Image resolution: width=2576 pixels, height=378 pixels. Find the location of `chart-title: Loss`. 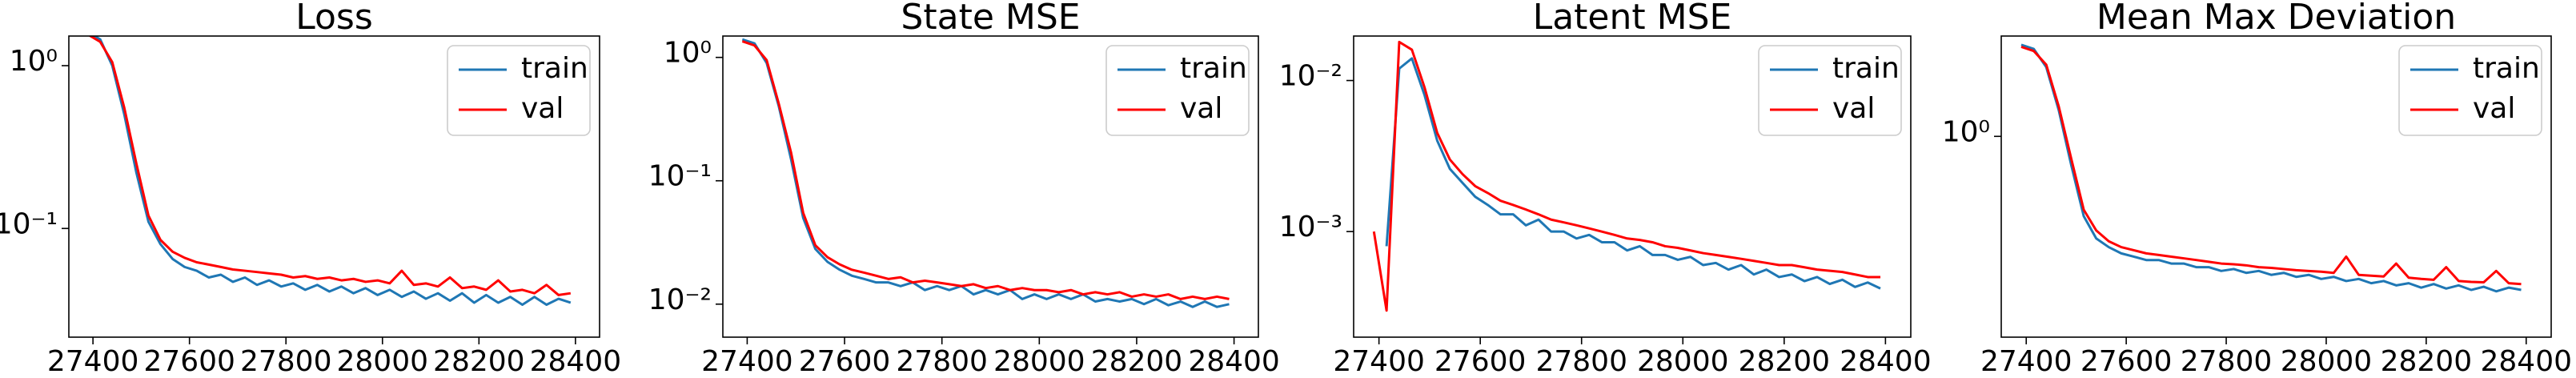

chart-title: Loss is located at coordinates (334, 19).